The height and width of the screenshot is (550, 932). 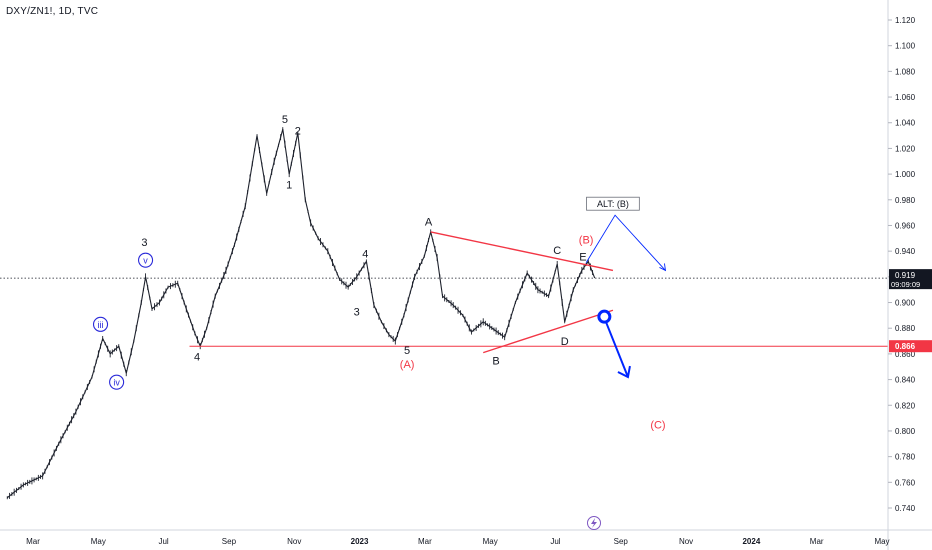 I want to click on y-tick-label: 0.980, so click(x=905, y=200).